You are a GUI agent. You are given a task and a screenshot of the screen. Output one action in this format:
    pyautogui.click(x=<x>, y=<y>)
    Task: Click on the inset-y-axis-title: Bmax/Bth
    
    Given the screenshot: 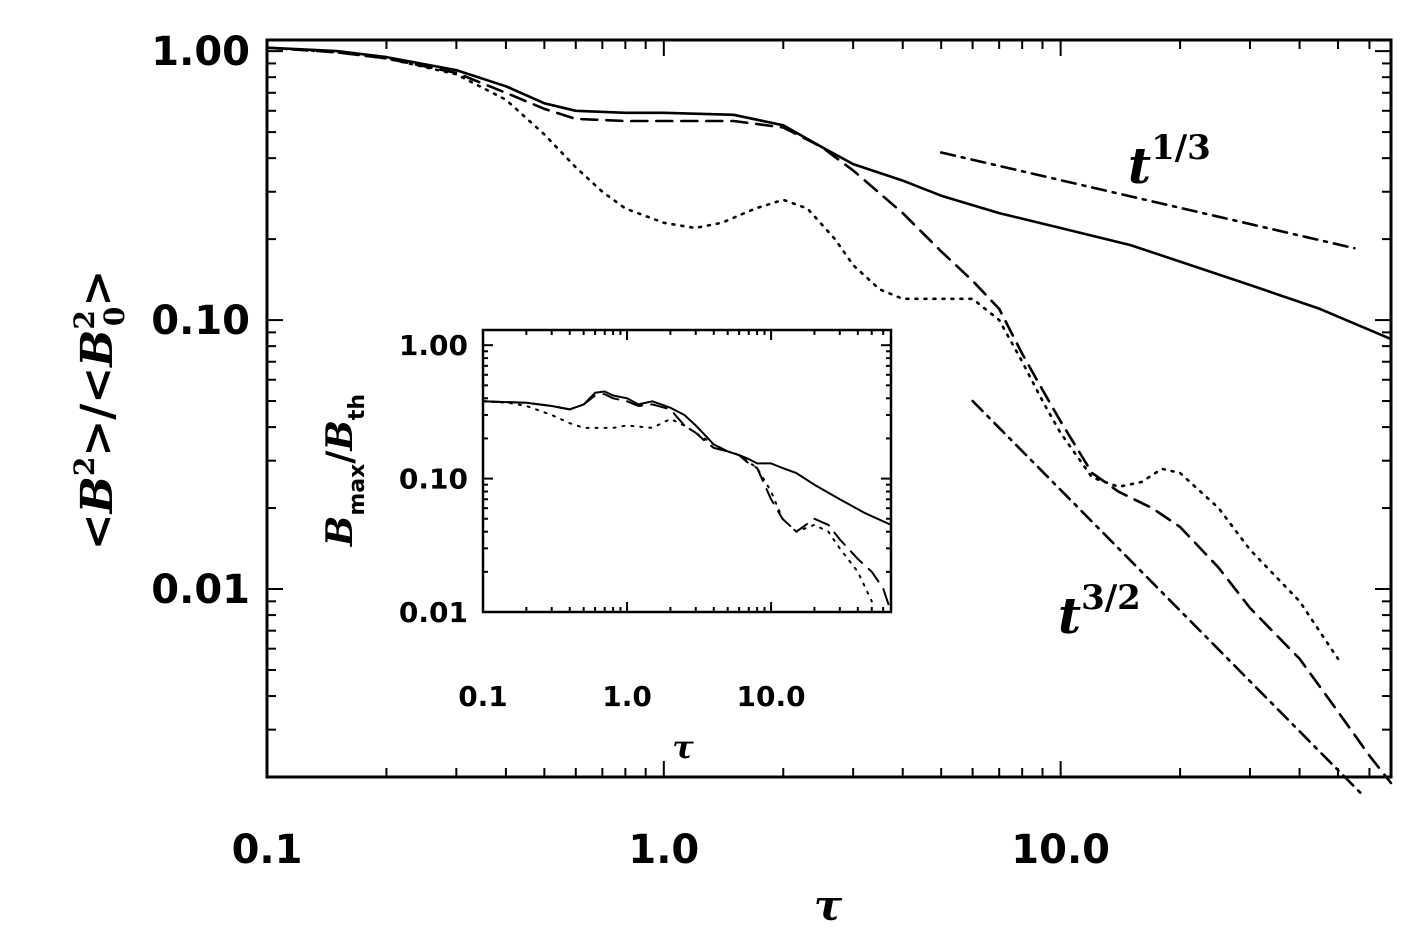 What is the action you would take?
    pyautogui.click(x=344, y=470)
    